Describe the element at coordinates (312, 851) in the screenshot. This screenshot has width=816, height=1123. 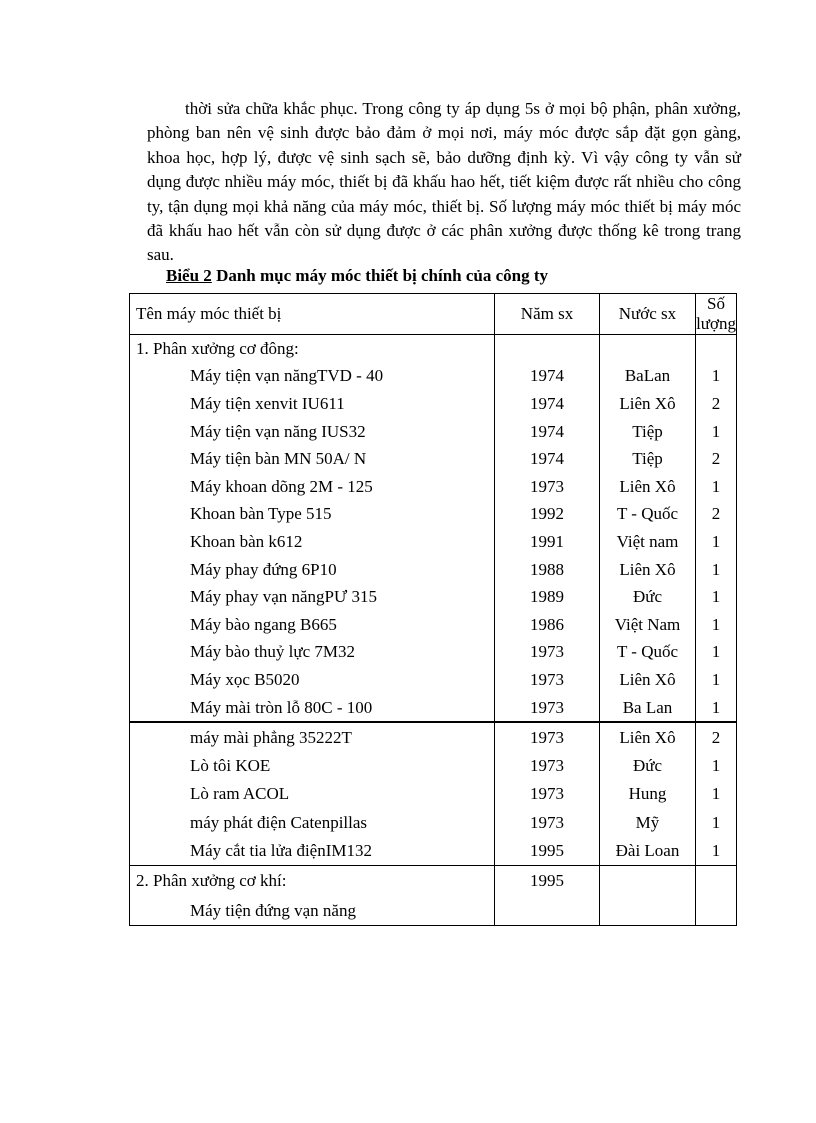
I see `cell-name: Máy cắt tia lửa điệnIM132` at that location.